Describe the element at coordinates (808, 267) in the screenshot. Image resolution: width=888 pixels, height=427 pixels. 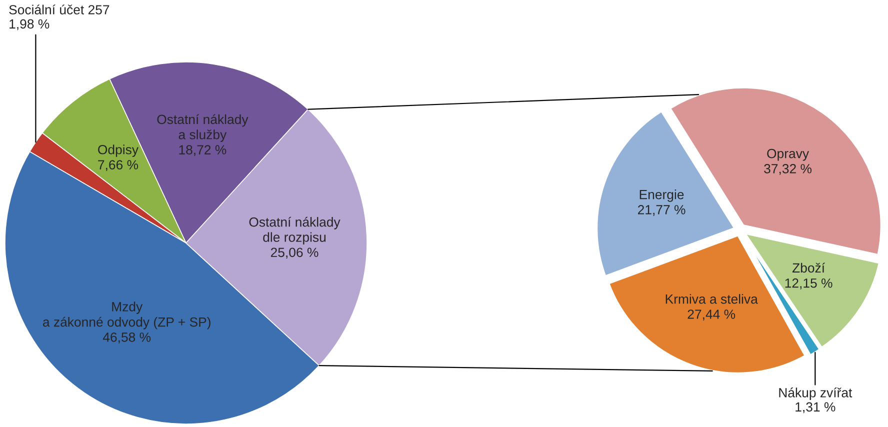
I see `slice-label: Zboží` at that location.